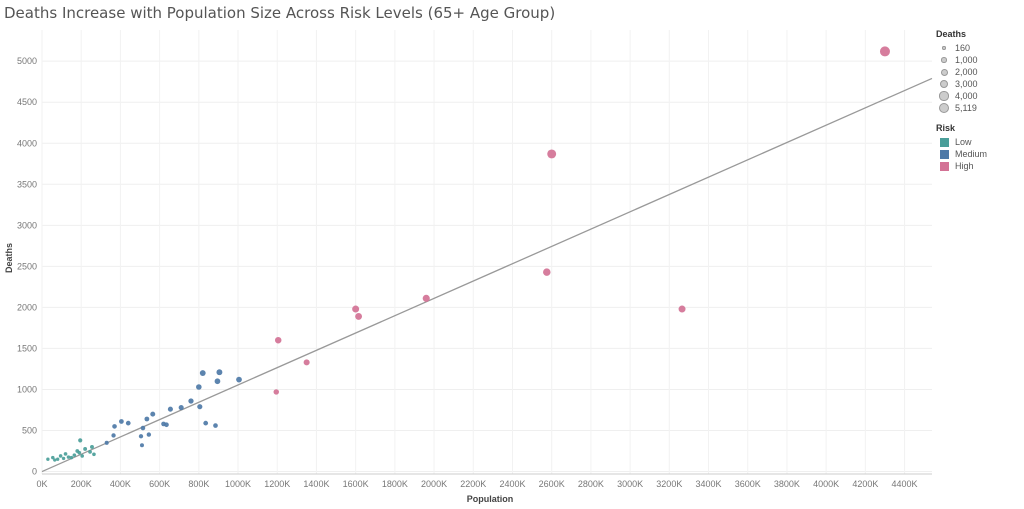 The image size is (1024, 509). I want to click on size-legend: Deaths 160 1,000 2,000 3,000 4,000 5,119, so click(978, 71).